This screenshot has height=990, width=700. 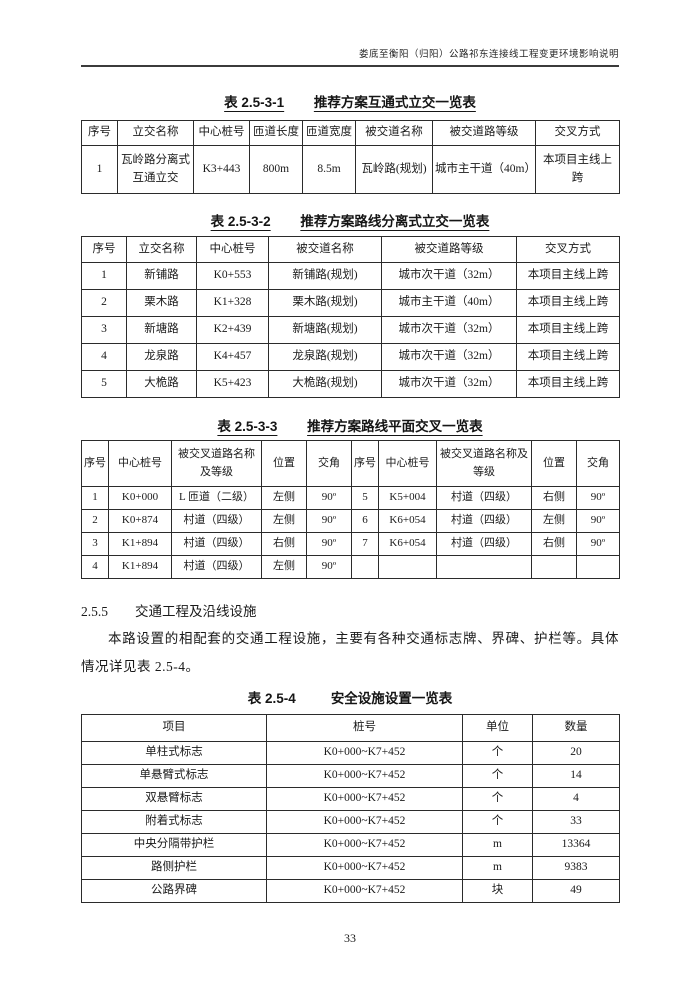 What do you see at coordinates (140, 521) in the screenshot?
I see `table-cell: K0+874` at bounding box center [140, 521].